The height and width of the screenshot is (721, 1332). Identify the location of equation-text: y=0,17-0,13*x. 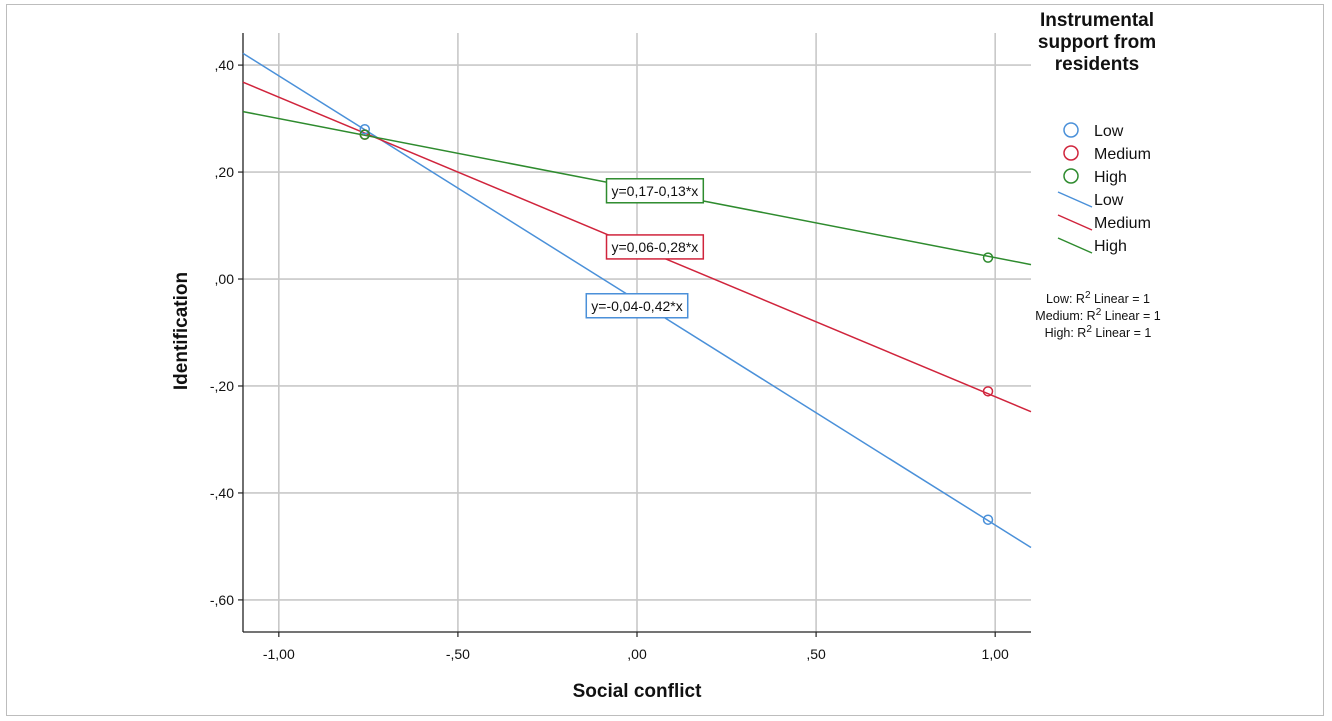
(655, 191).